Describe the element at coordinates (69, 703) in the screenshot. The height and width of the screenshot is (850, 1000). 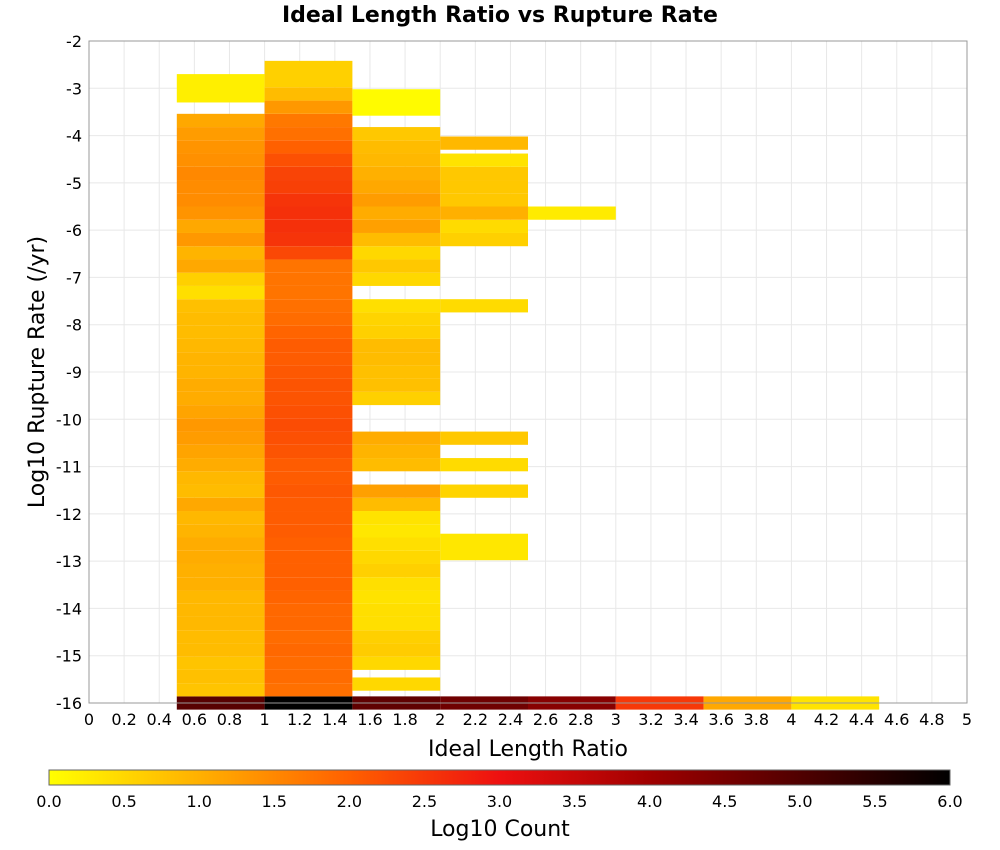
I see `y-tick-label: -16` at that location.